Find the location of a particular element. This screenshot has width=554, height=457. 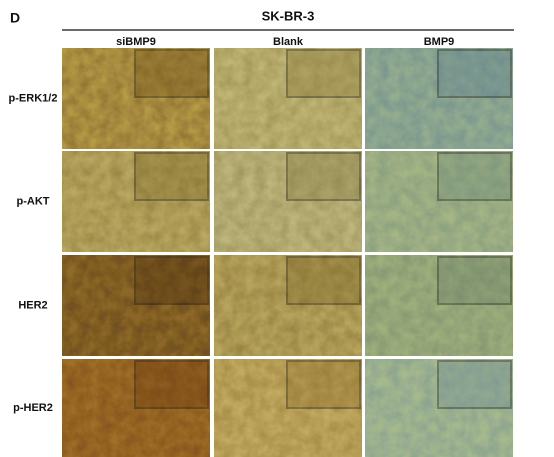

column-label: BMP9 is located at coordinates (439, 42).